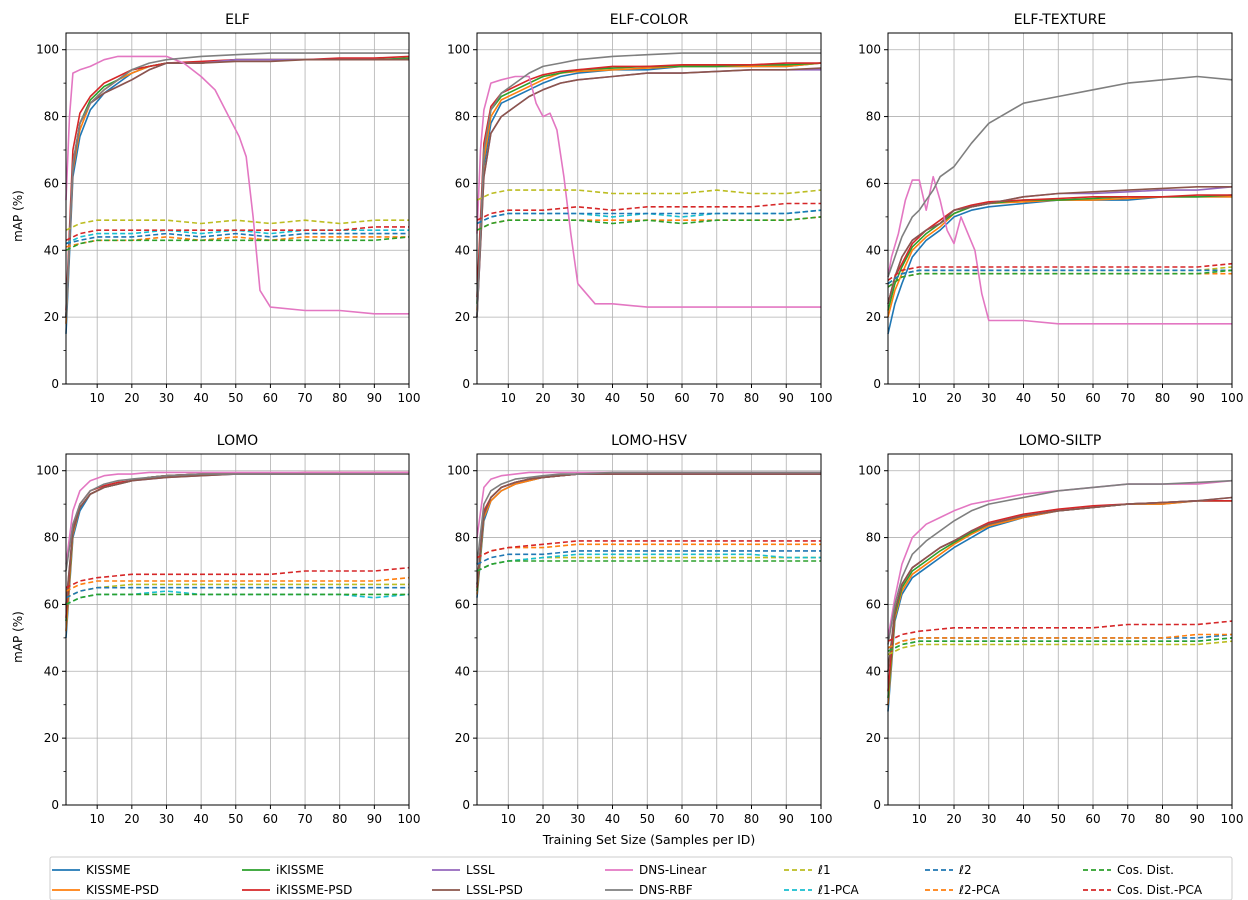 The height and width of the screenshot is (900, 1248). Describe the element at coordinates (716, 819) in the screenshot. I see `panel-lomo-hsv-xtick-label-70: 70` at that location.